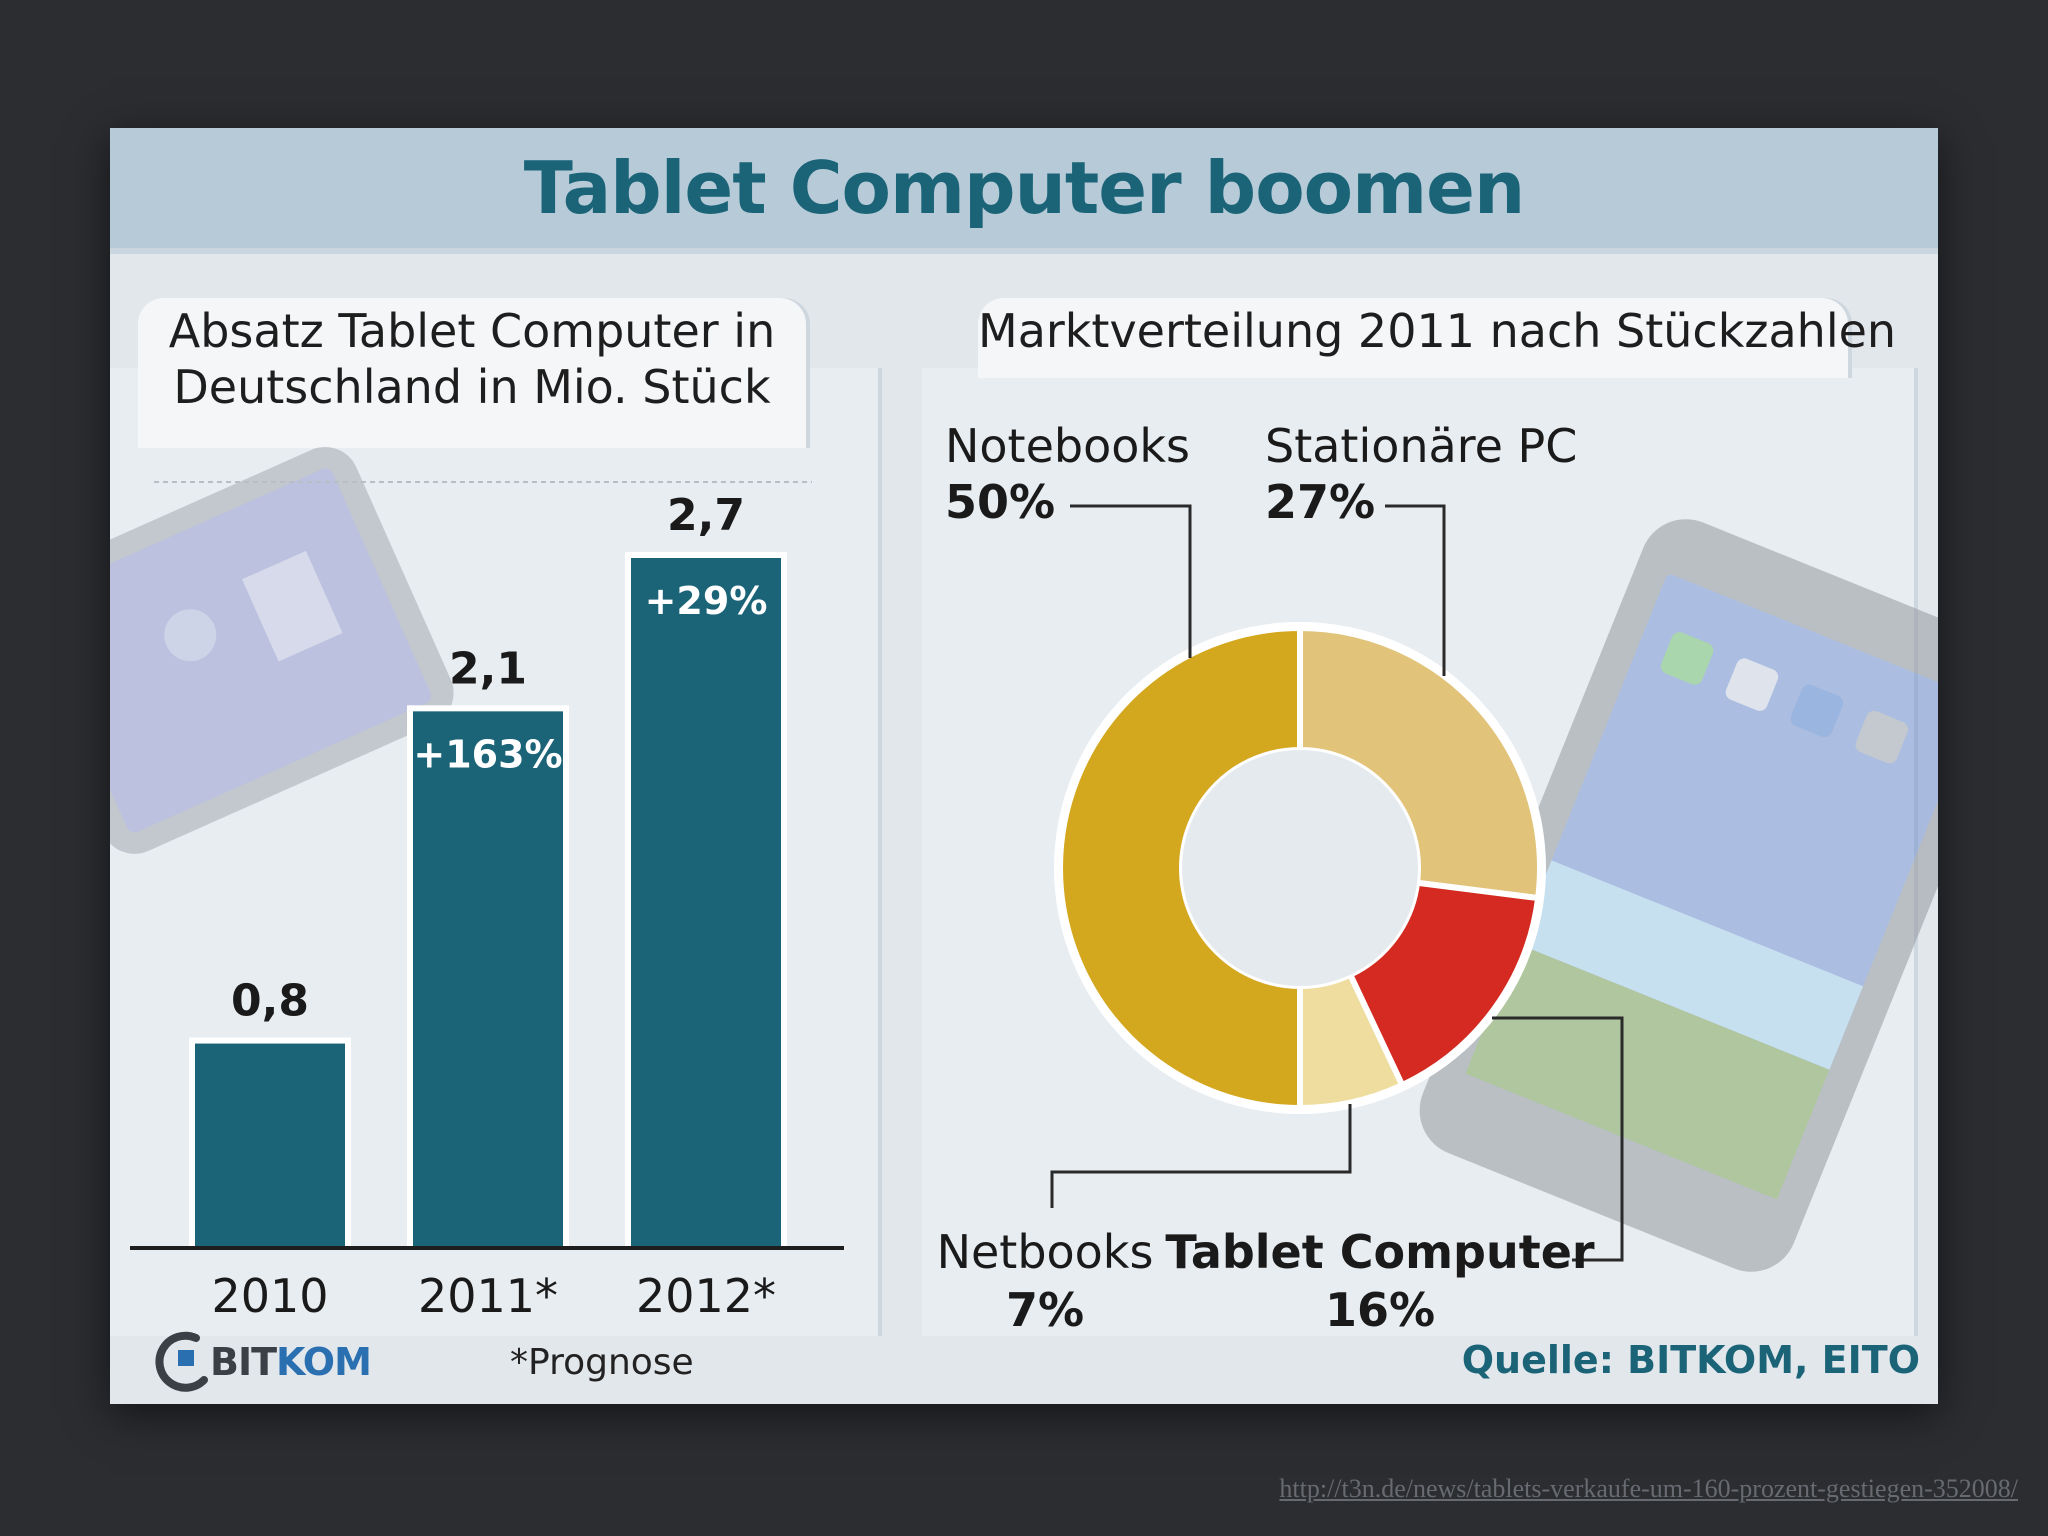  What do you see at coordinates (472, 331) in the screenshot?
I see `bar-chart-heading-line-1: Absatz Tablet Computer in` at bounding box center [472, 331].